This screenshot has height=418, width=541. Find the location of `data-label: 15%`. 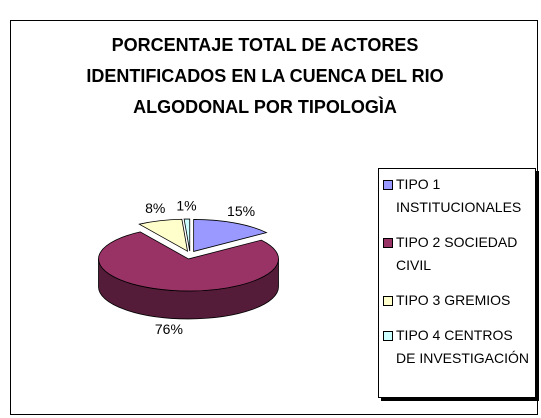

data-label: 15% is located at coordinates (241, 211).